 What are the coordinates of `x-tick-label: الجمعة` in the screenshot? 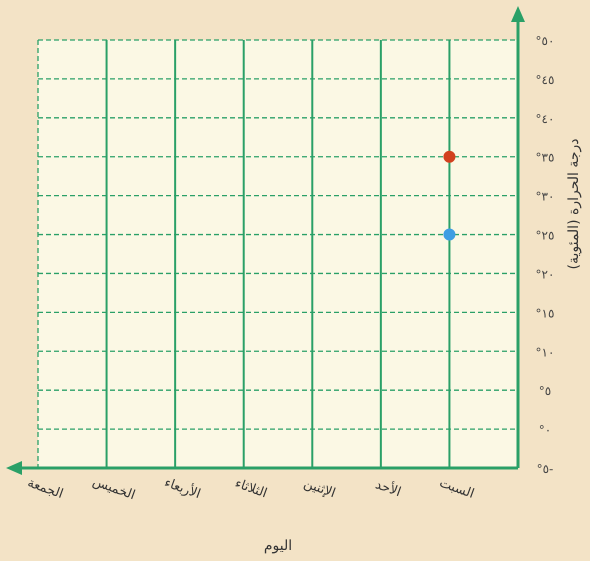 It's located at (45, 488).